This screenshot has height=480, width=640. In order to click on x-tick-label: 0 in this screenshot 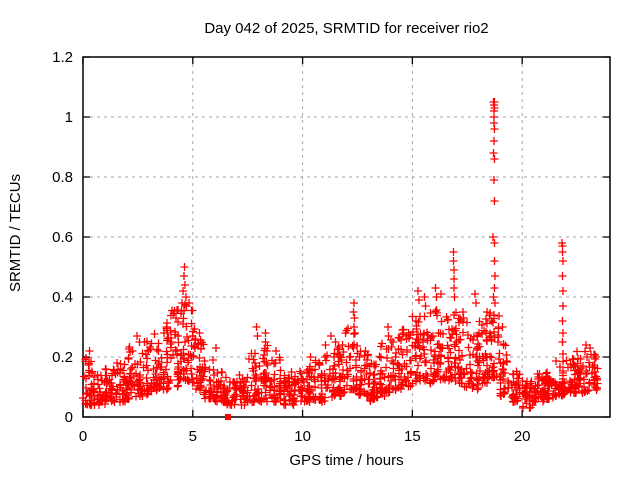, I will do `click(83, 436)`.